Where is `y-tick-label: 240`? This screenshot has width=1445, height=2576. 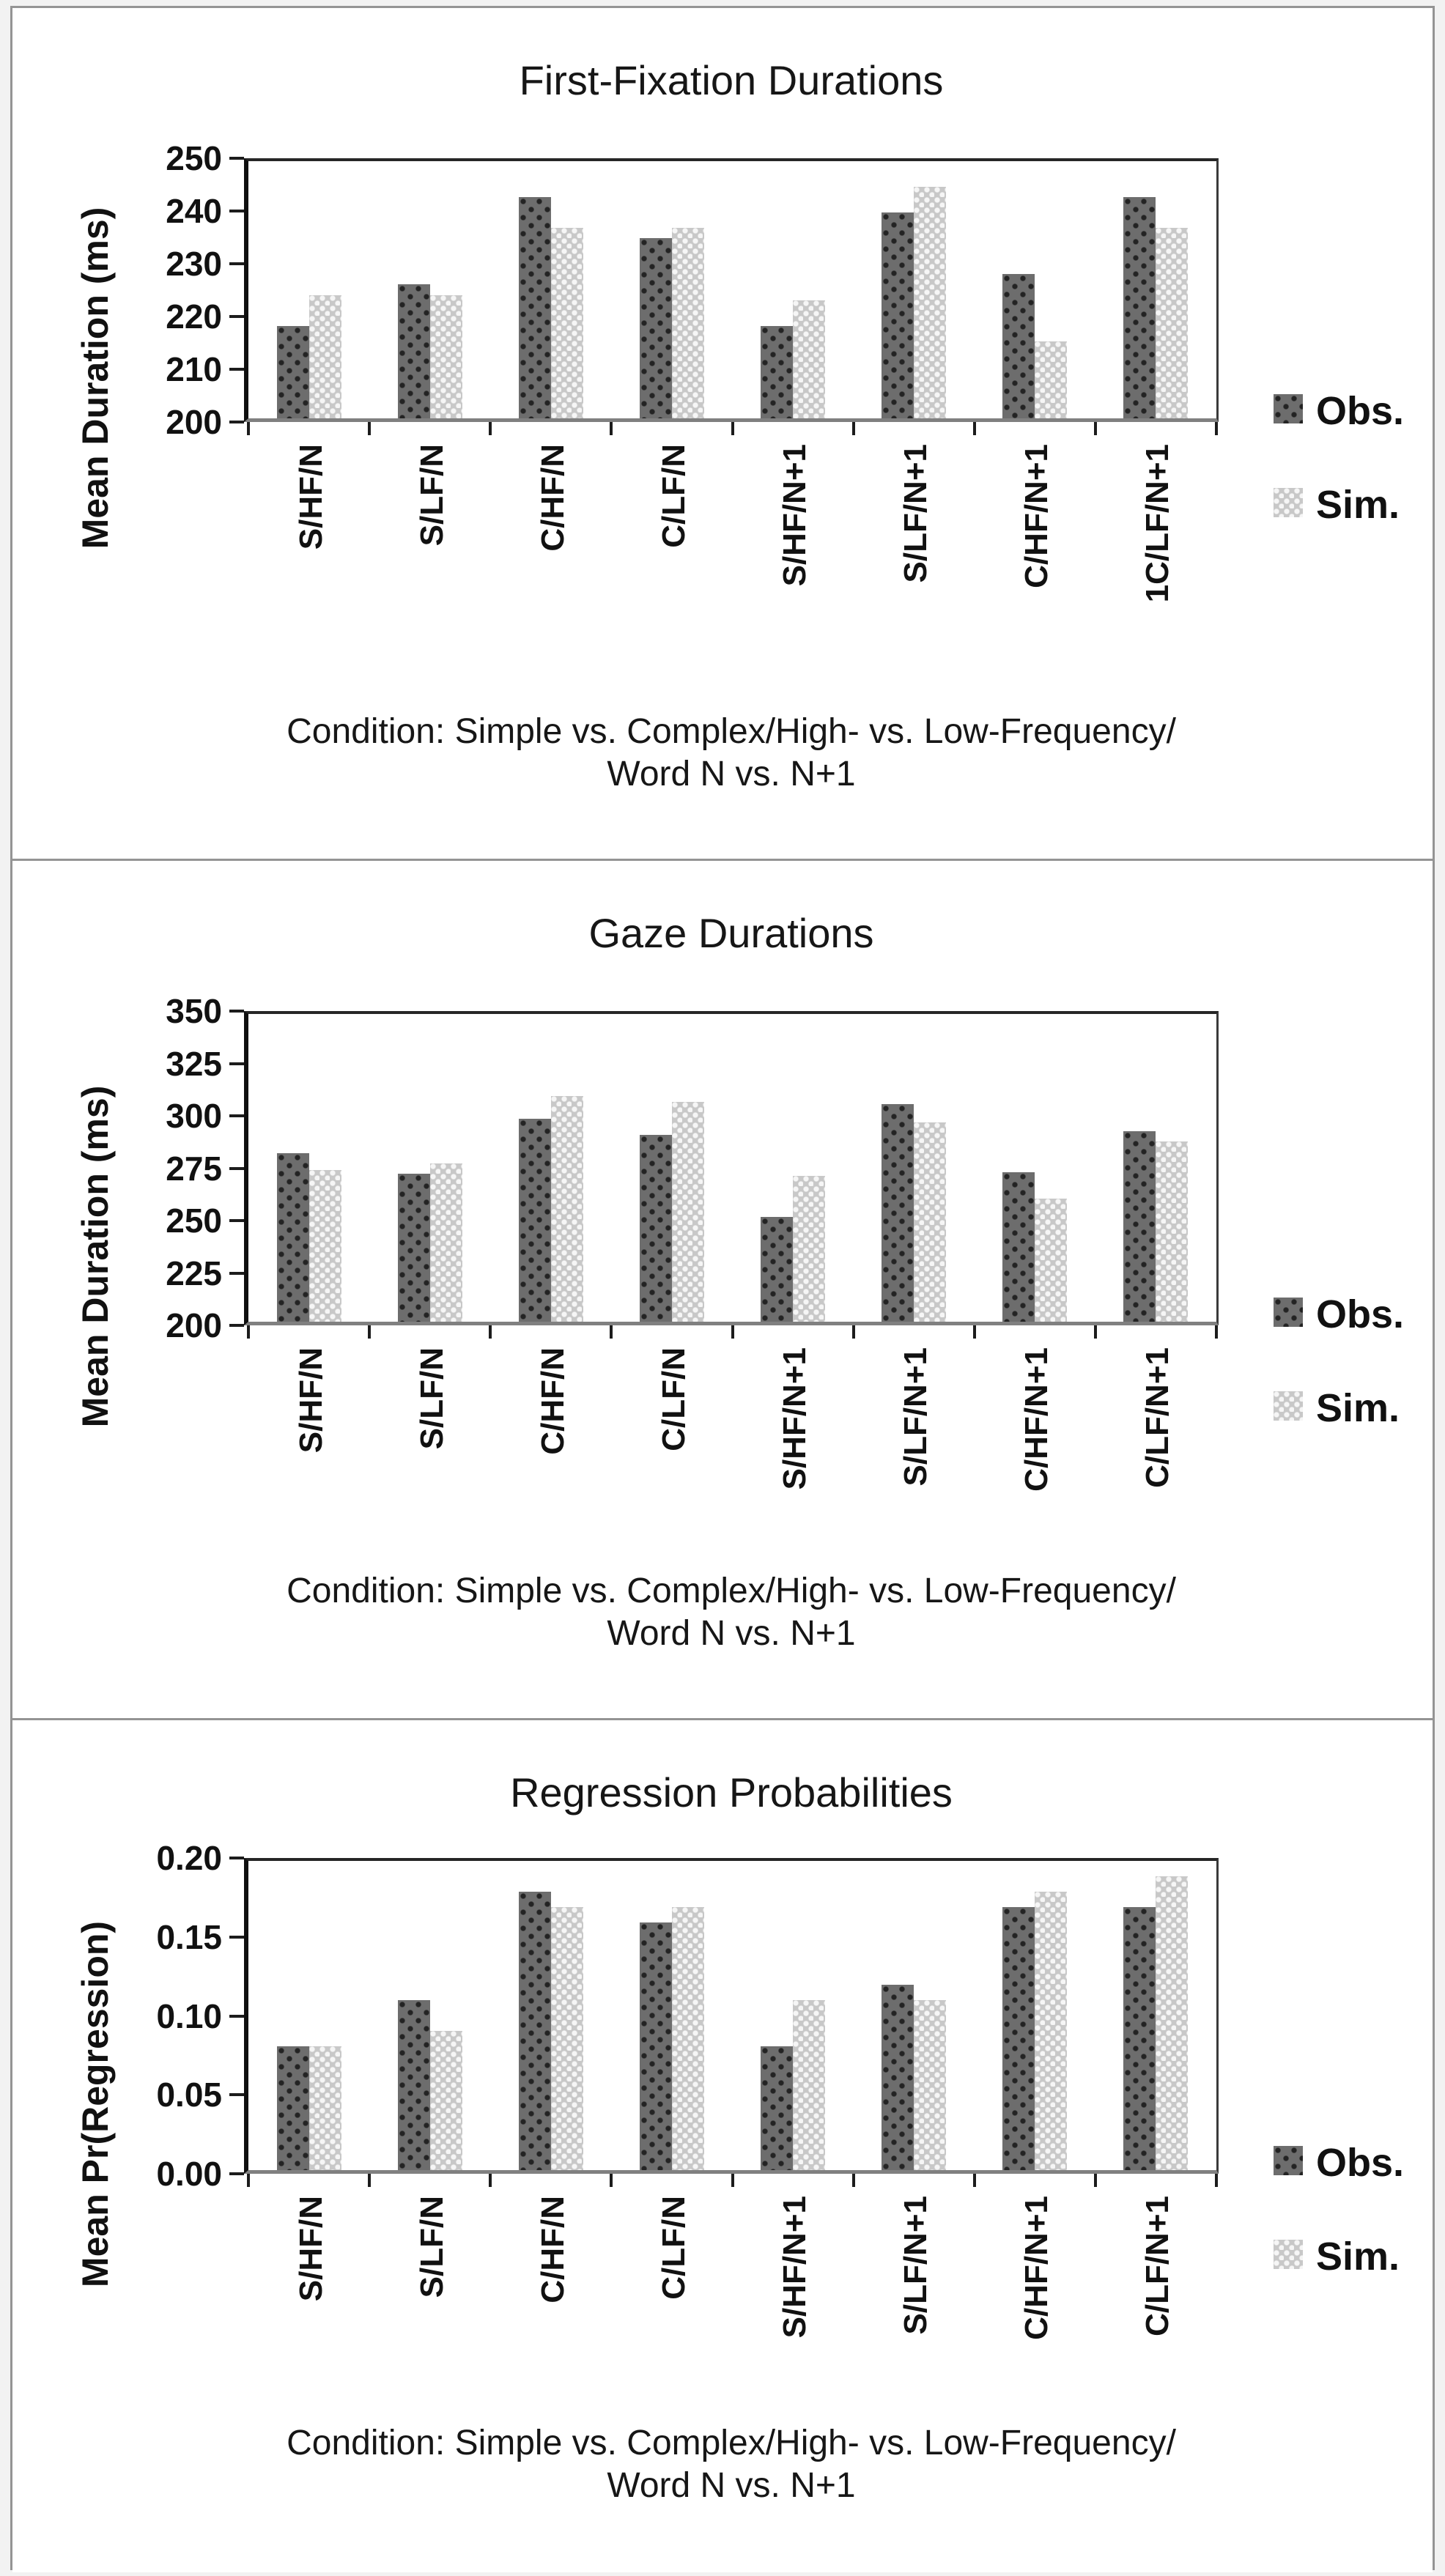
y-tick-label: 240 is located at coordinates (194, 211).